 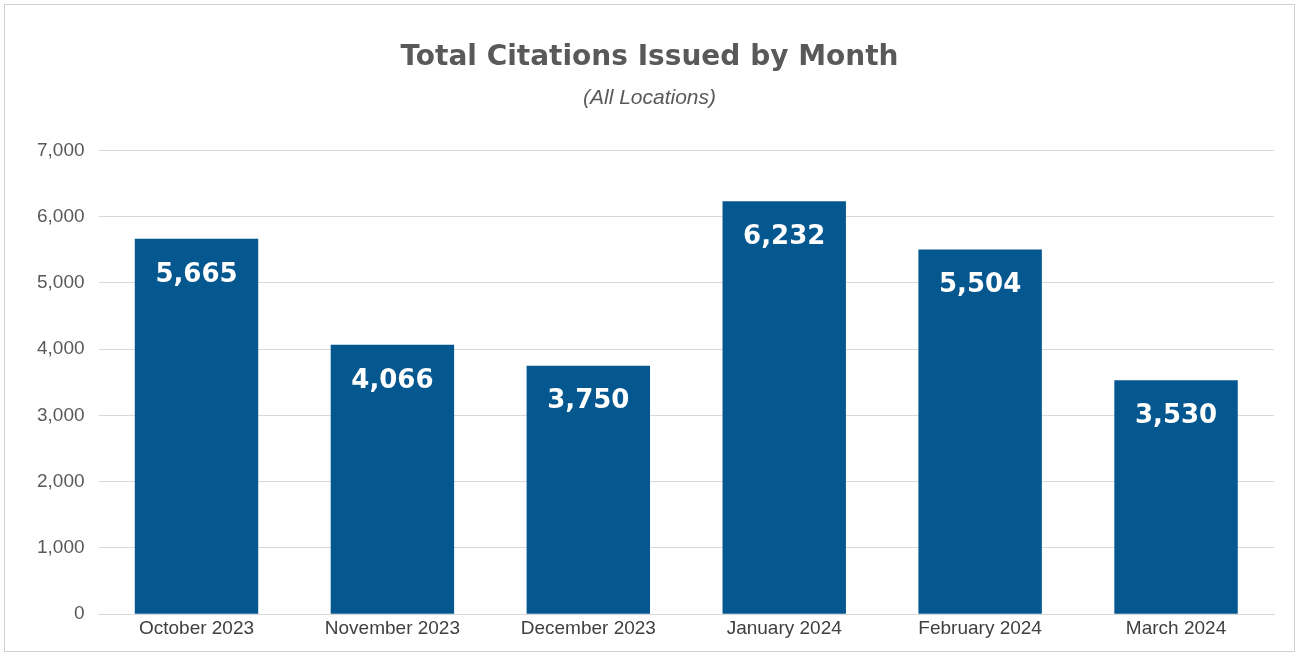 What do you see at coordinates (61, 414) in the screenshot?
I see `y-tick-label: 3,000` at bounding box center [61, 414].